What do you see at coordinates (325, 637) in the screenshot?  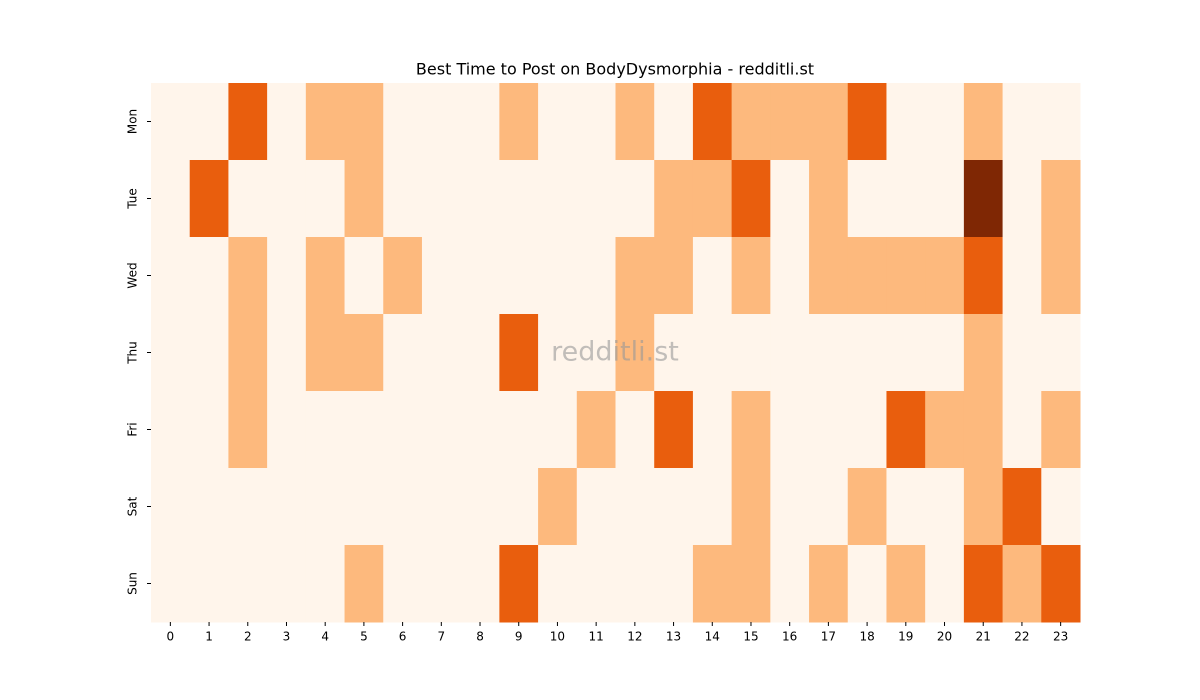 I see `x-tick-label: 4` at bounding box center [325, 637].